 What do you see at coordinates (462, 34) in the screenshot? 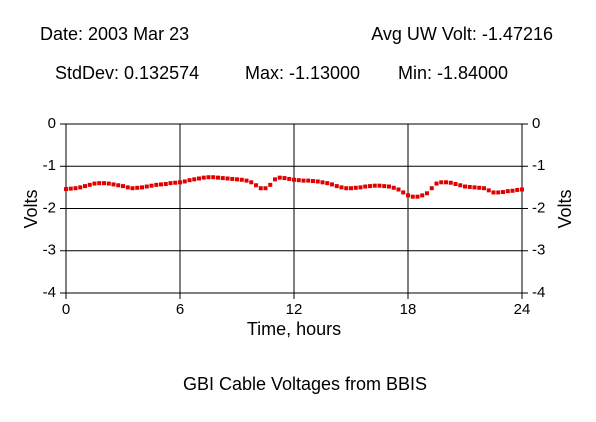
I see `avg-label: Avg UW Volt: -1.47216` at bounding box center [462, 34].